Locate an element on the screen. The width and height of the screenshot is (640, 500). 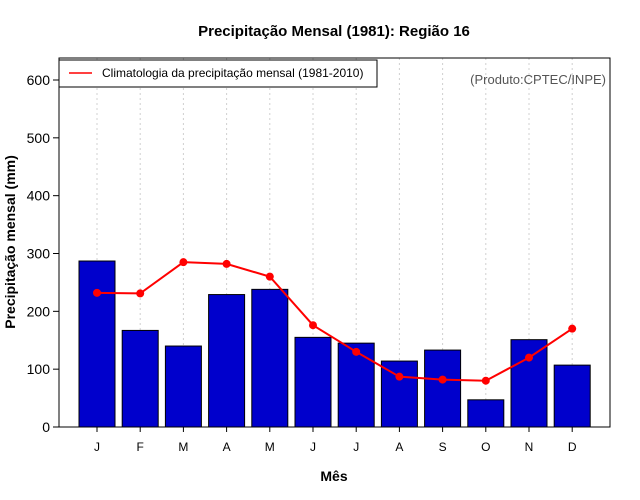
y-axis: 0 100 200 300 400 500 600 is located at coordinates (43, 253).